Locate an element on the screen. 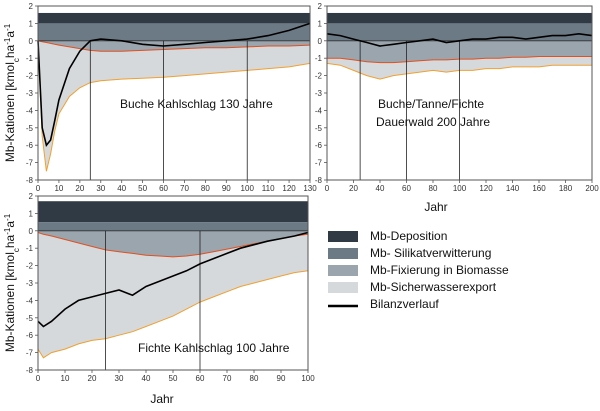 This screenshot has height=411, width=600. x-tick-label: 160 is located at coordinates (539, 188).